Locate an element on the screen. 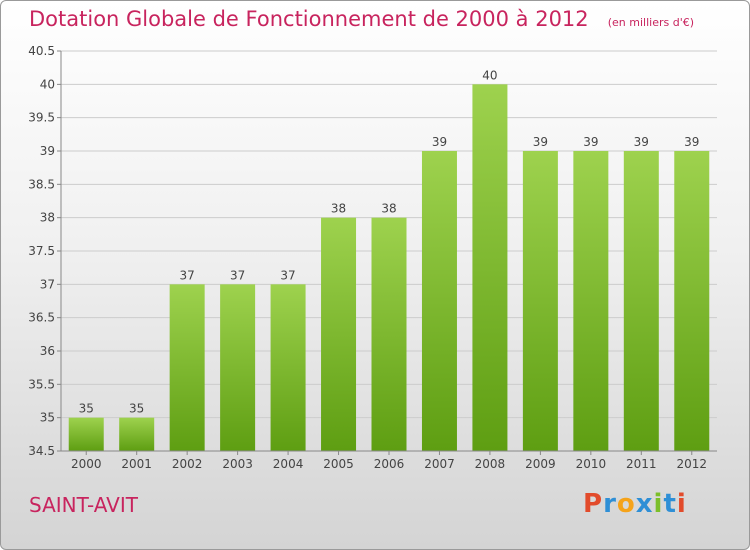 This screenshot has width=750, height=550. y-tick-label: 34.5 is located at coordinates (41, 451).